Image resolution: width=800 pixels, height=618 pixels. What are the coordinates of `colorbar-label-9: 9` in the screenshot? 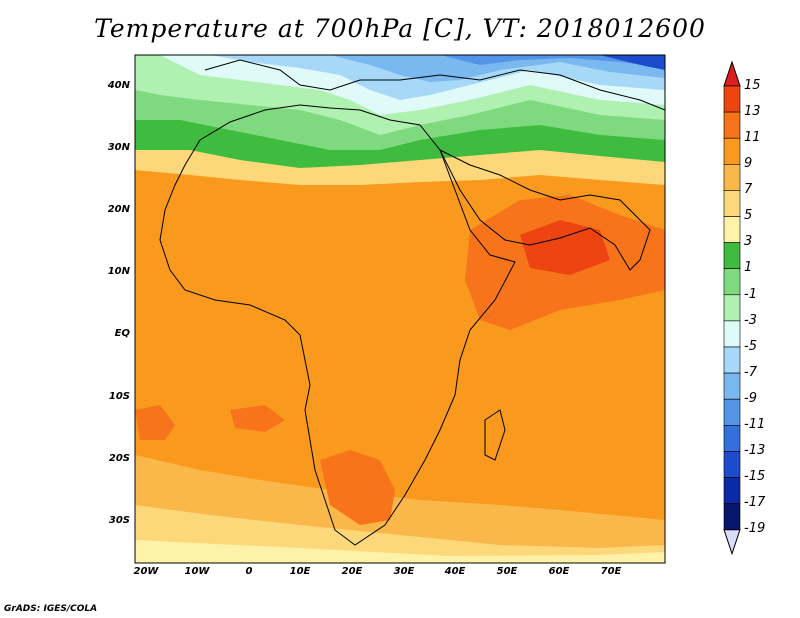 It's located at (748, 163).